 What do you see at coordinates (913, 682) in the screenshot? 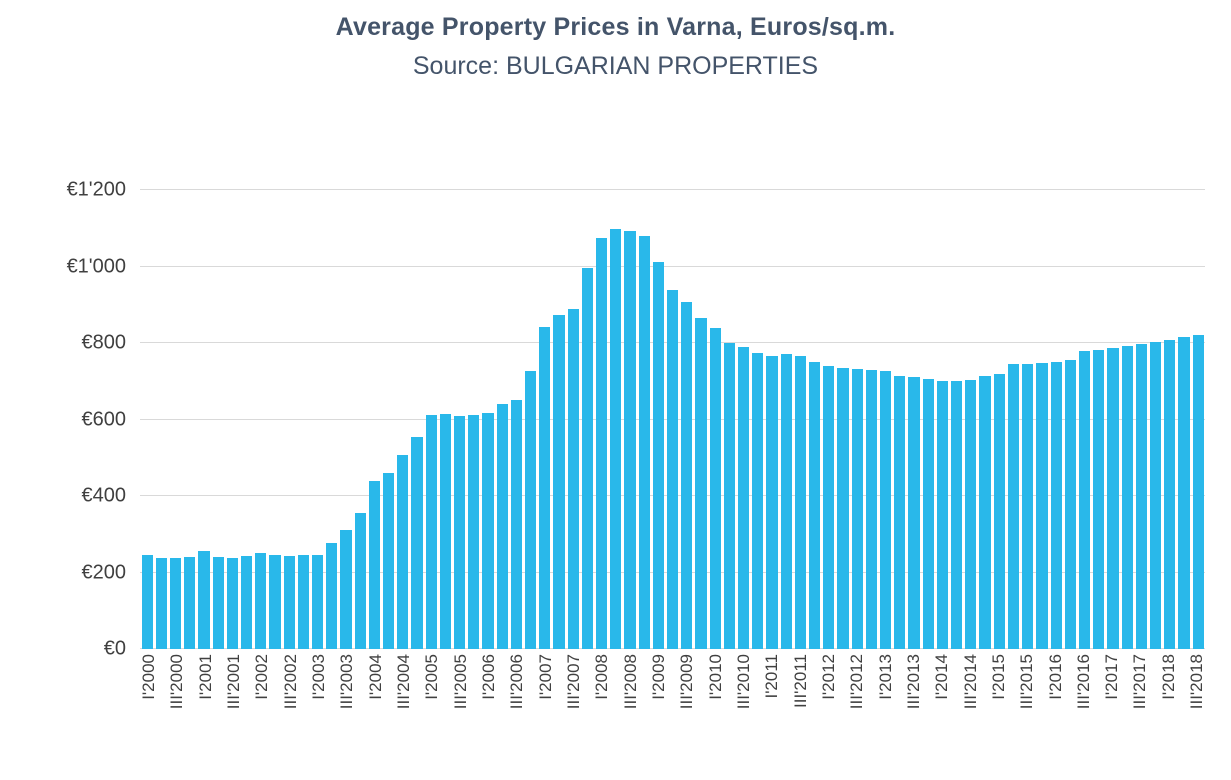
I see `x-axis-tick-label: III'2013` at bounding box center [913, 682].